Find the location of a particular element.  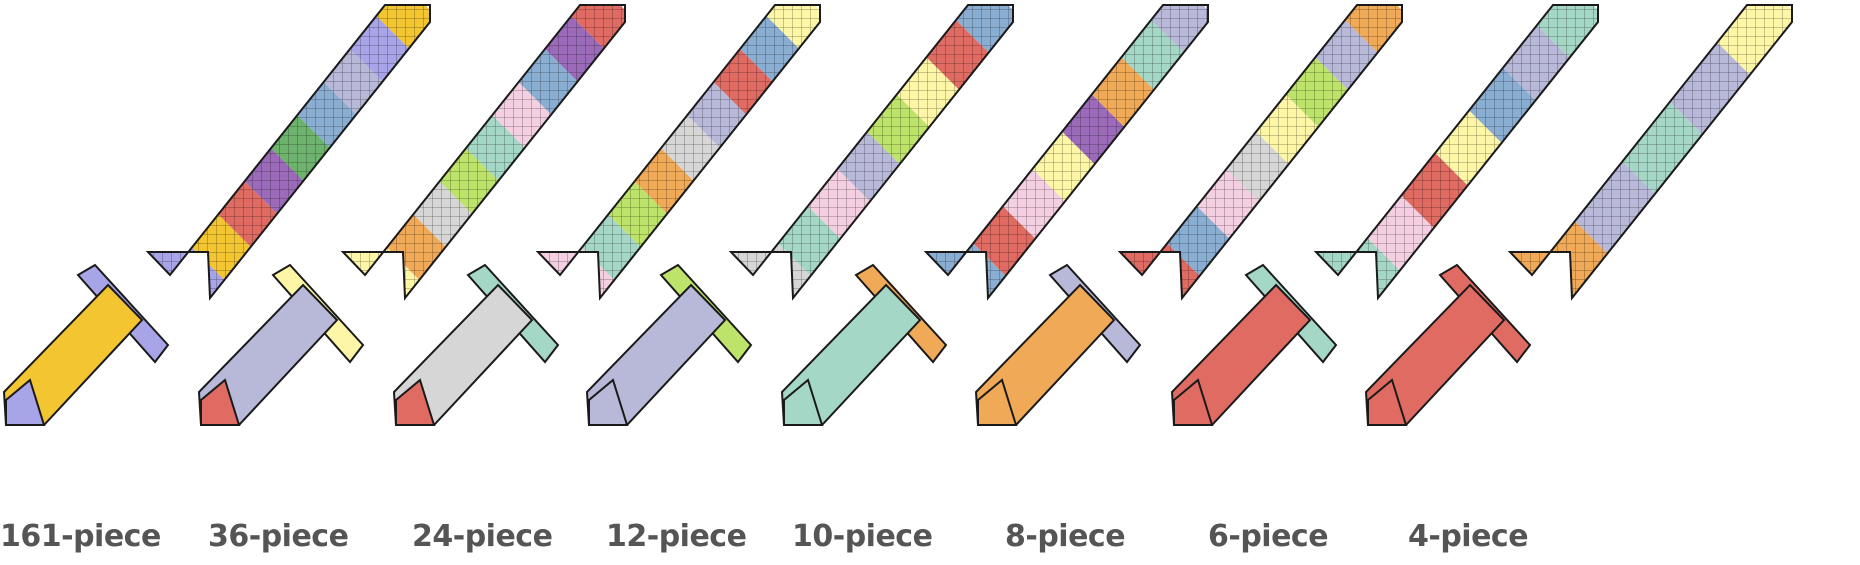

sword-label-161: 161-piece is located at coordinates (80, 536).